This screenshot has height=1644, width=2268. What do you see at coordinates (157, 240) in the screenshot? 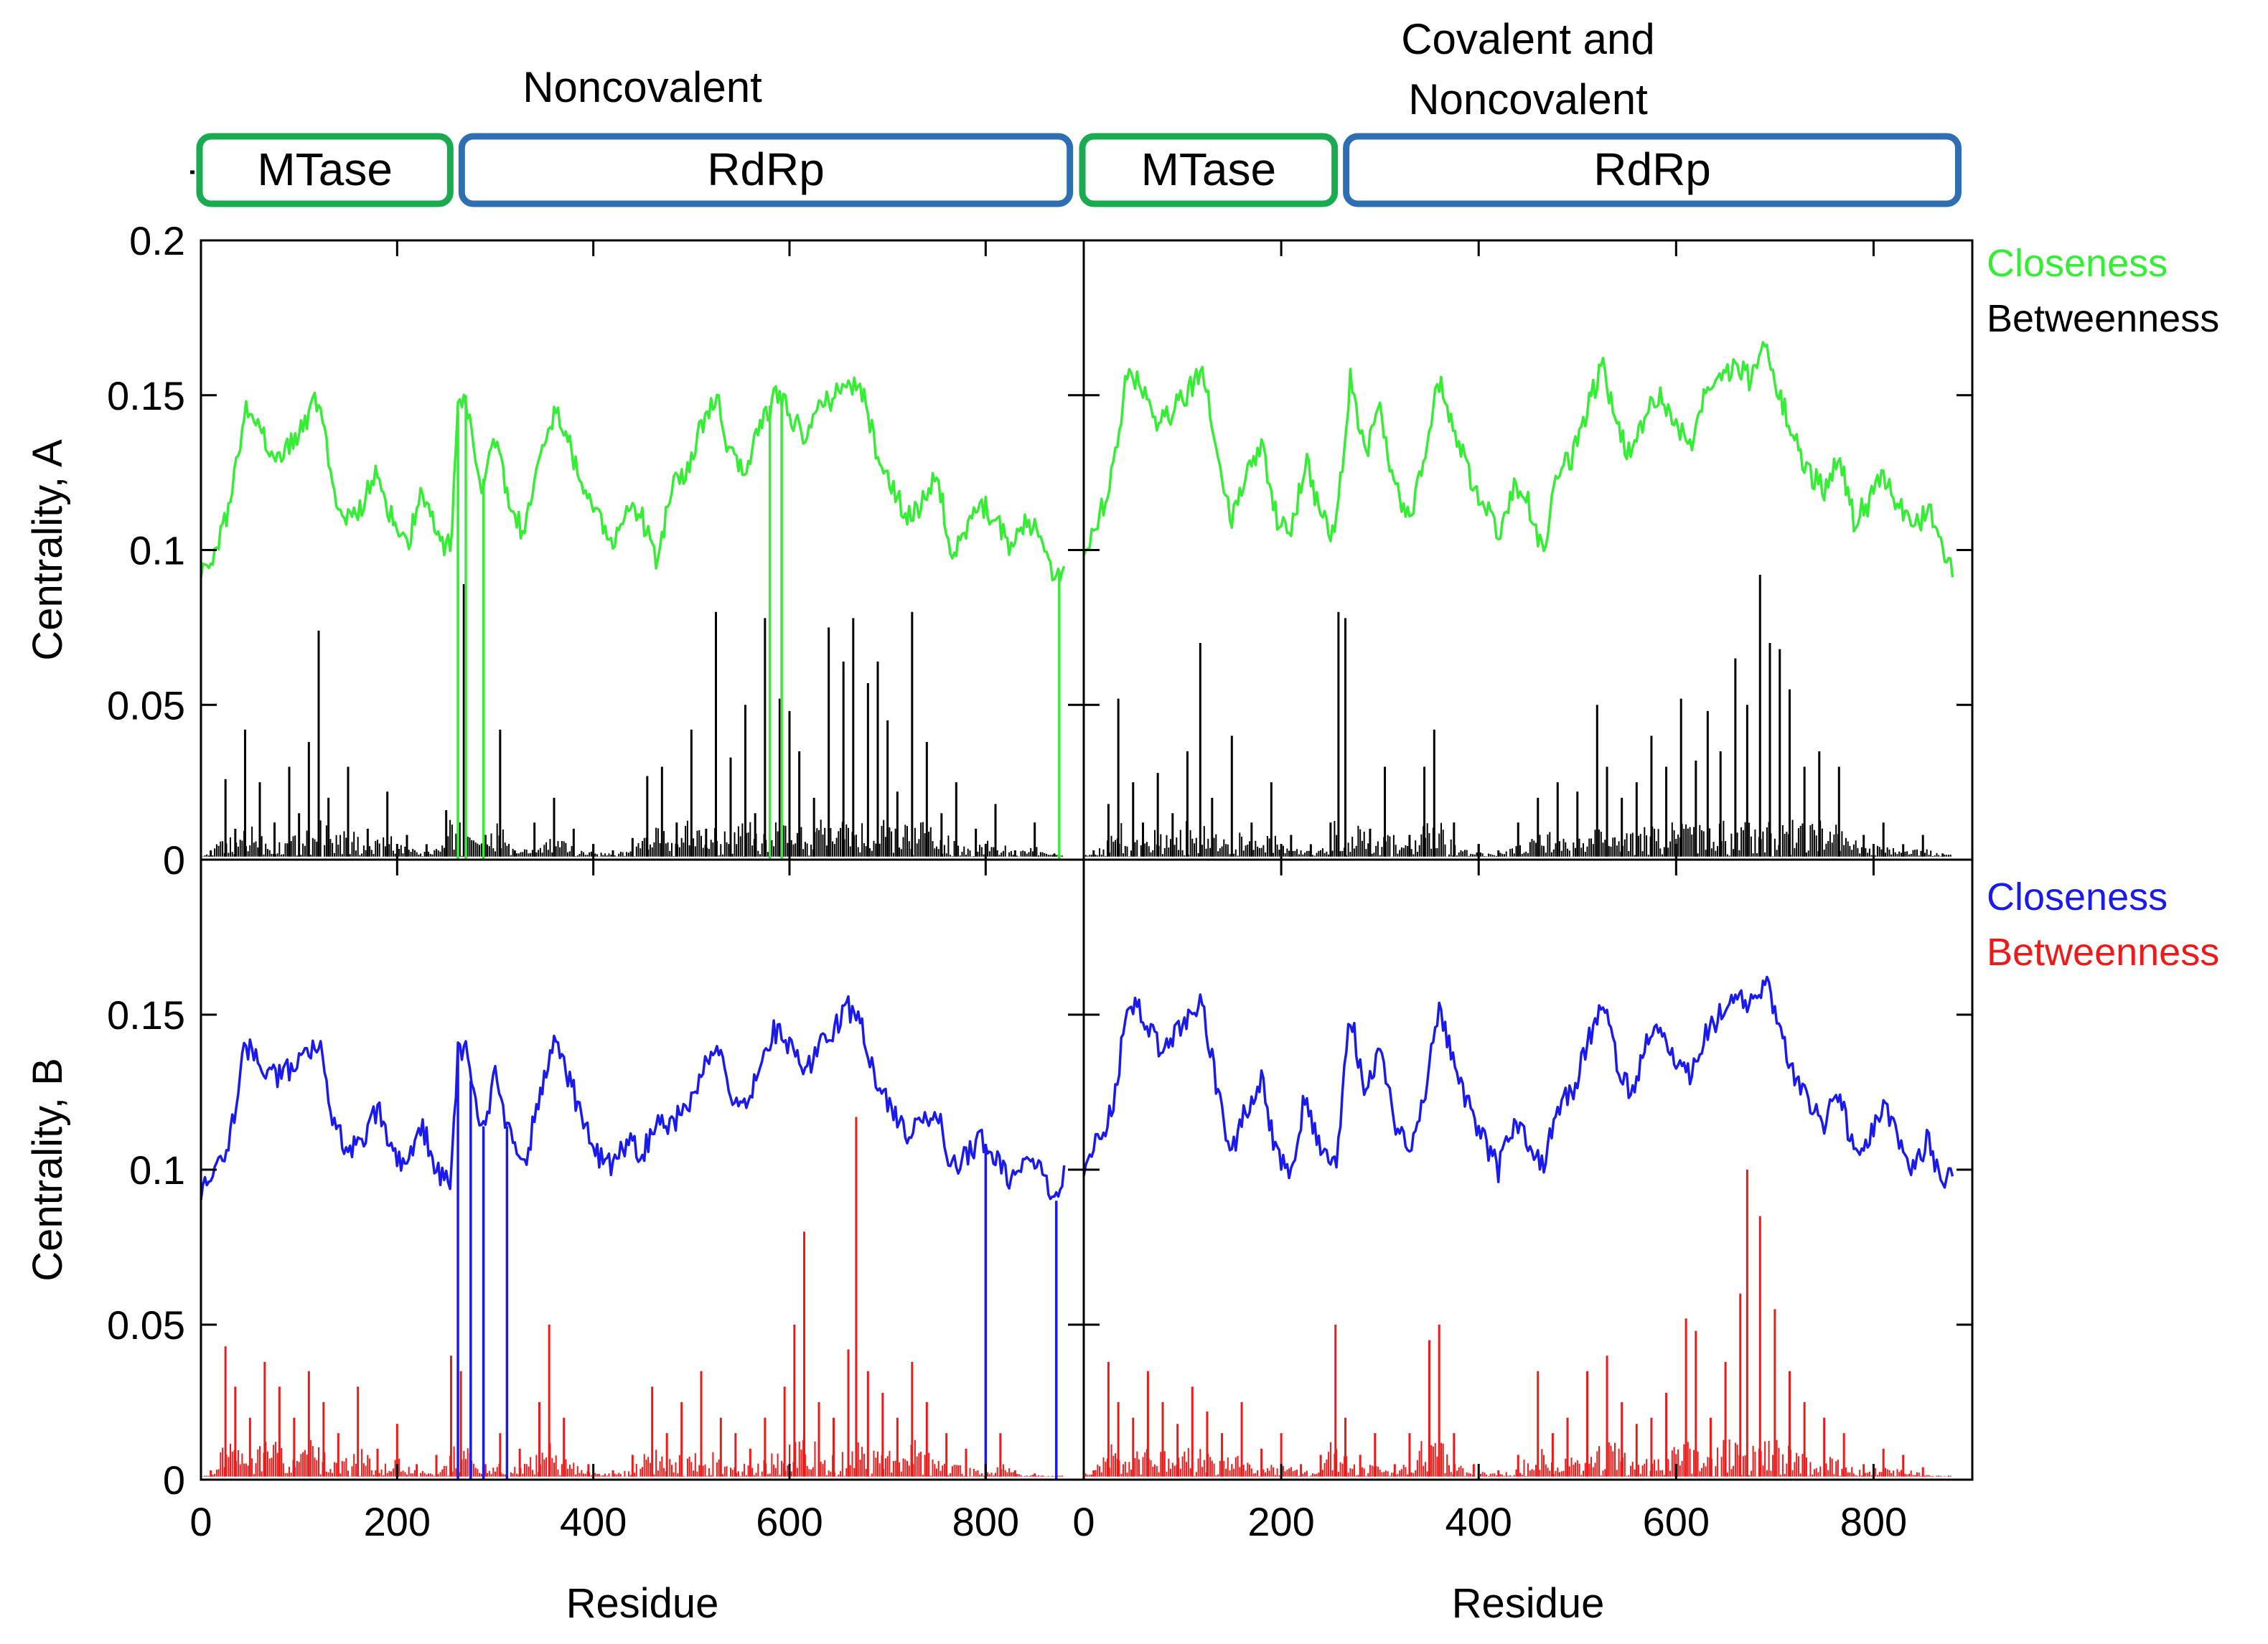
I see `y-tick-label: 0.2` at bounding box center [157, 240].